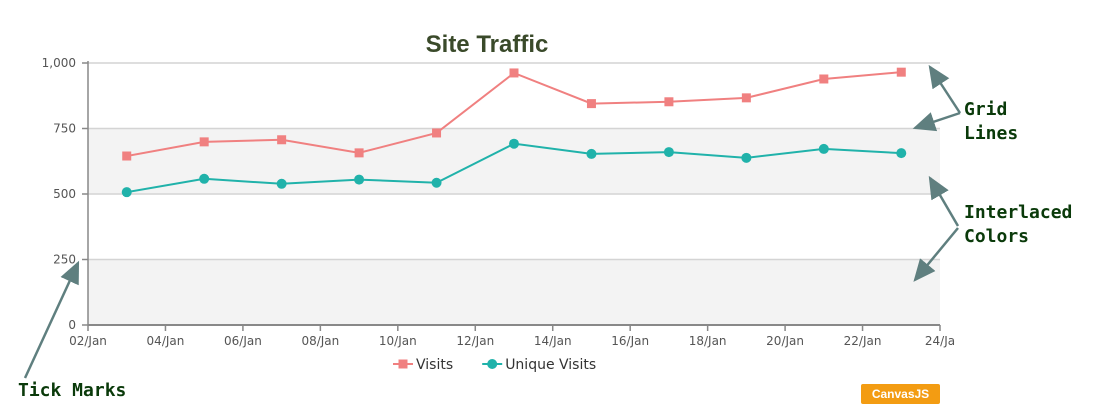 This screenshot has width=1100, height=420. I want to click on annotation-grid-lines: Grid Lines, so click(991, 121).